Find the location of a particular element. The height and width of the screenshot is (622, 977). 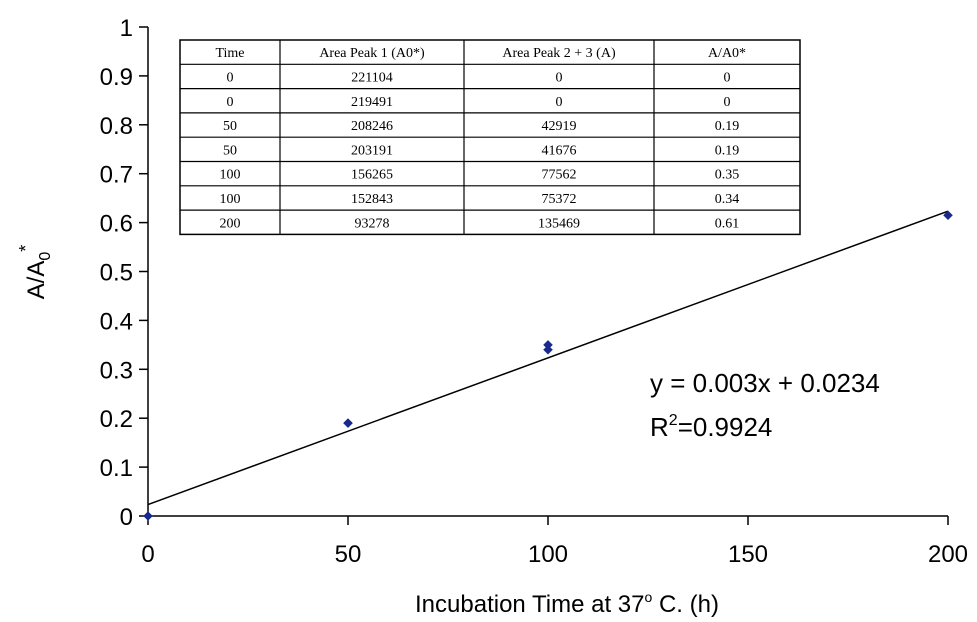

r-squared-label: R2=0.9924 is located at coordinates (711, 427).